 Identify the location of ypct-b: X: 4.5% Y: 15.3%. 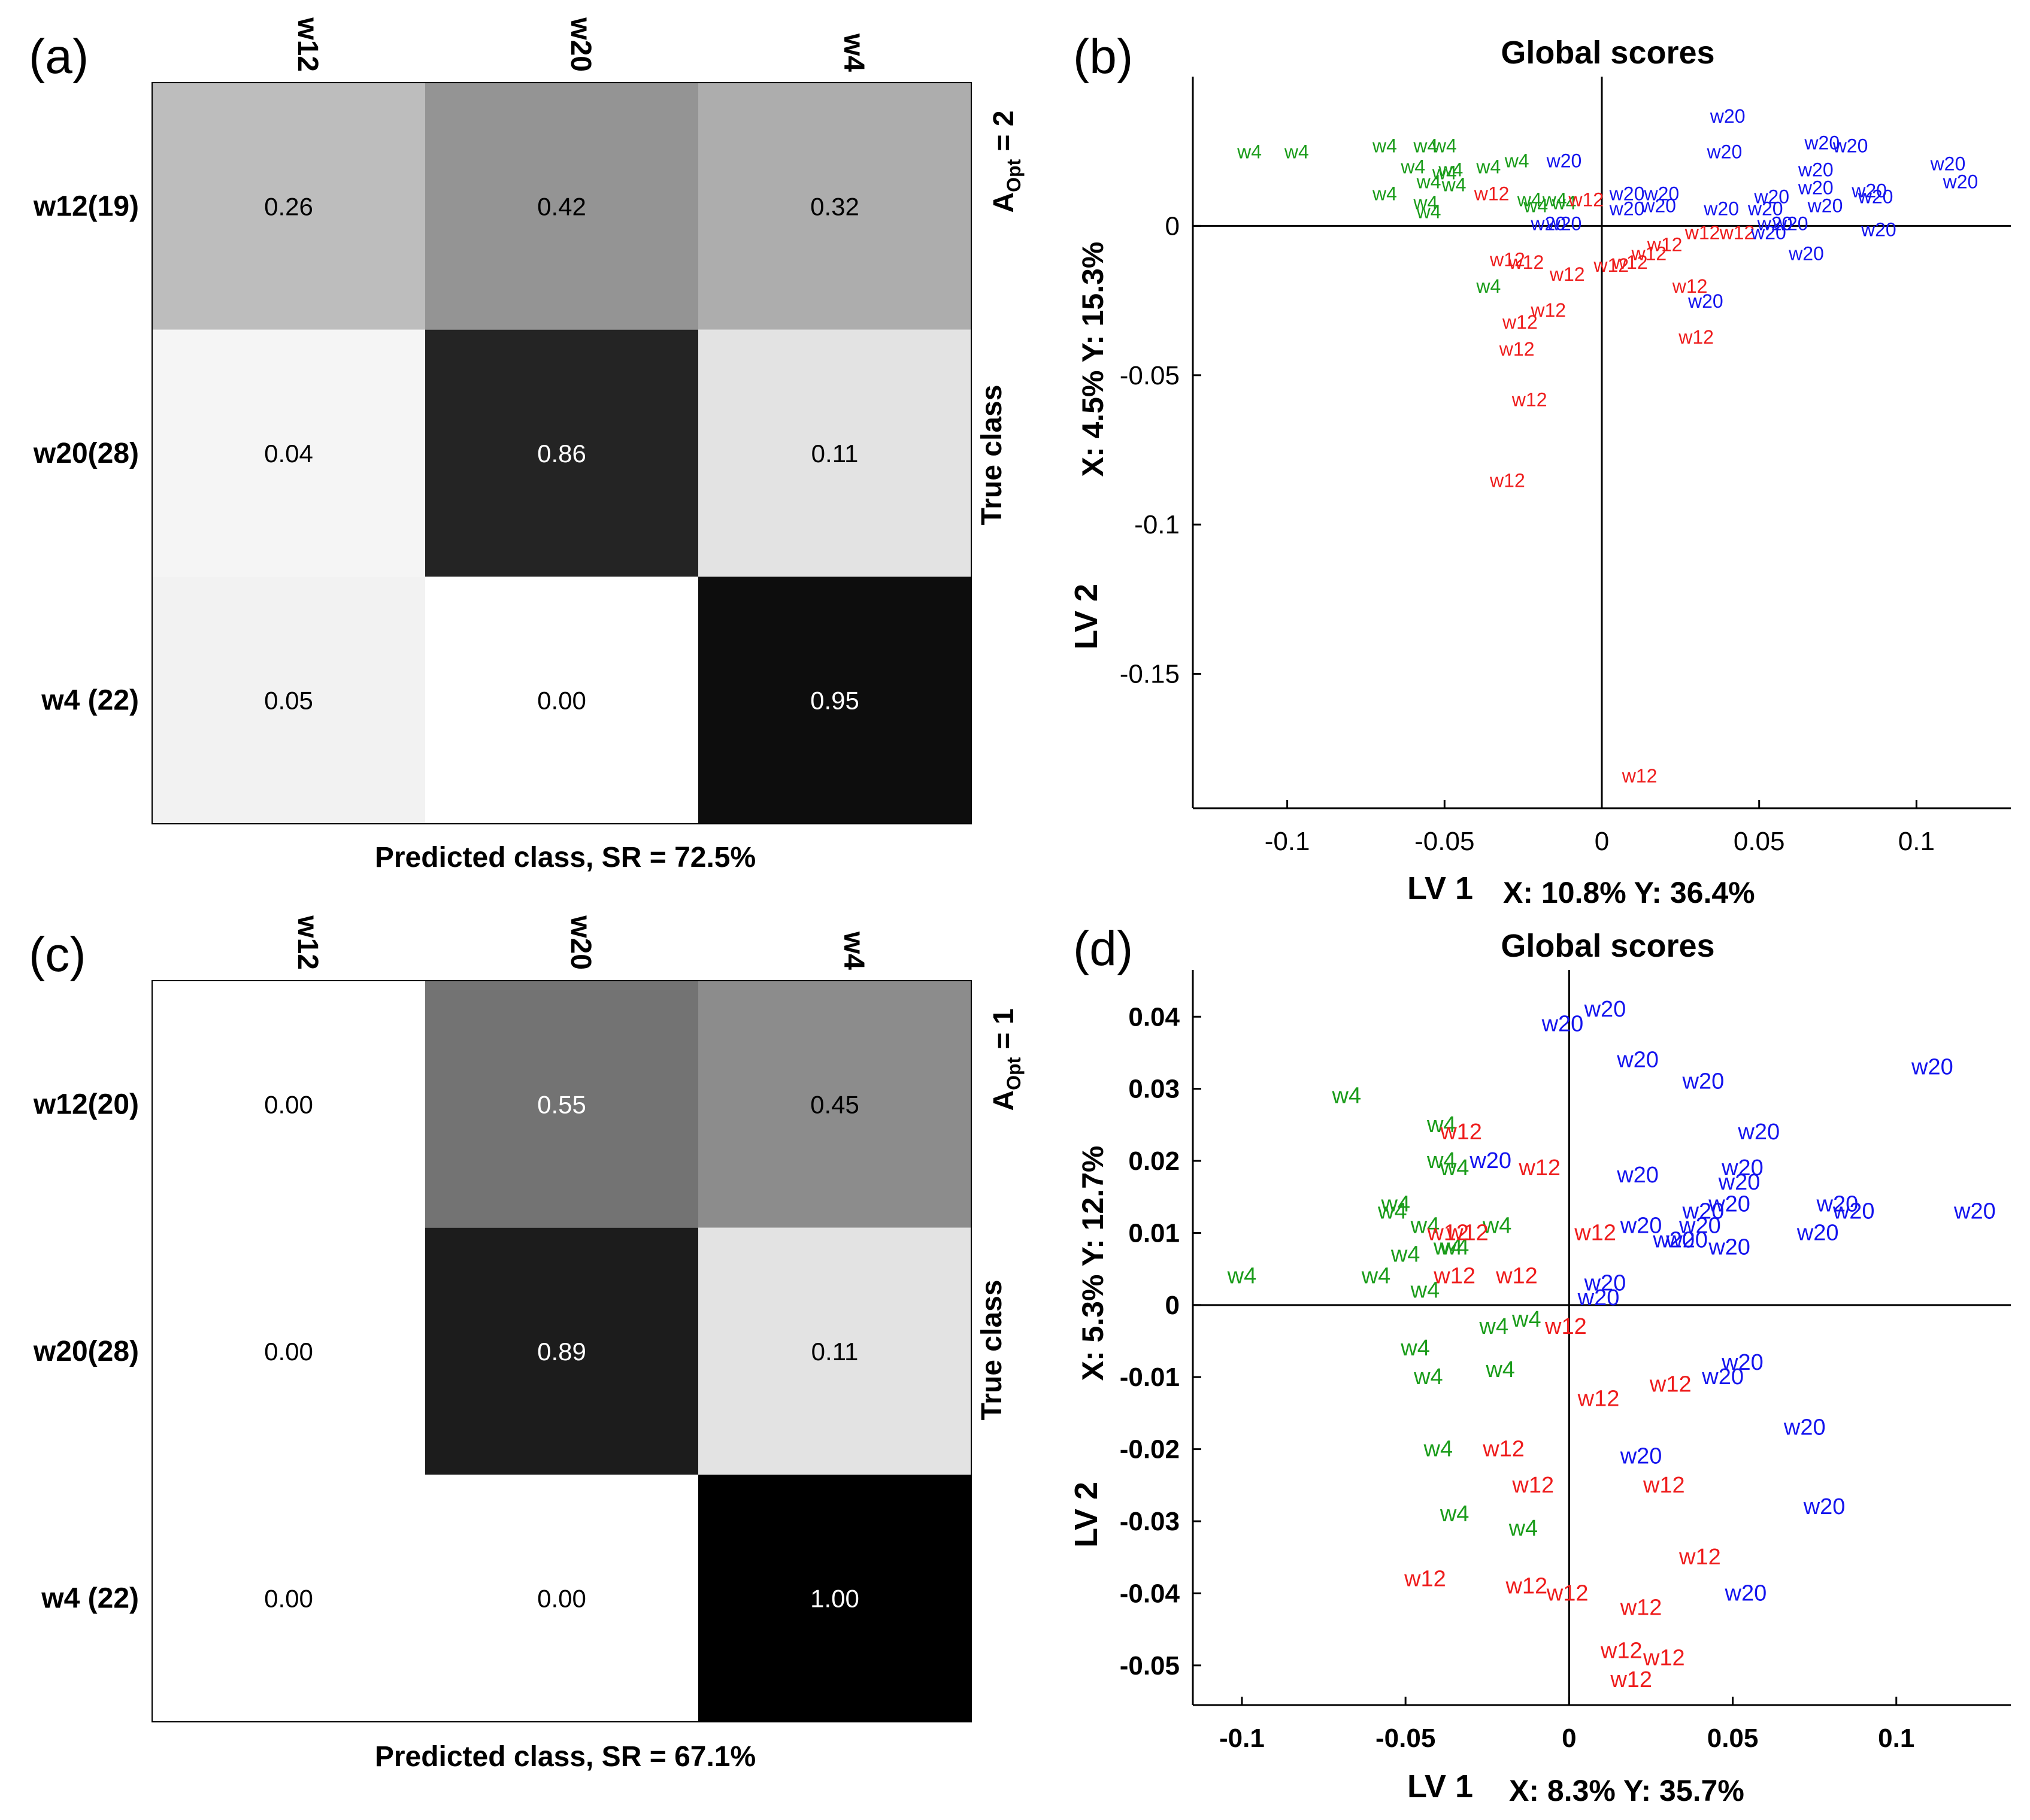
(1093, 359).